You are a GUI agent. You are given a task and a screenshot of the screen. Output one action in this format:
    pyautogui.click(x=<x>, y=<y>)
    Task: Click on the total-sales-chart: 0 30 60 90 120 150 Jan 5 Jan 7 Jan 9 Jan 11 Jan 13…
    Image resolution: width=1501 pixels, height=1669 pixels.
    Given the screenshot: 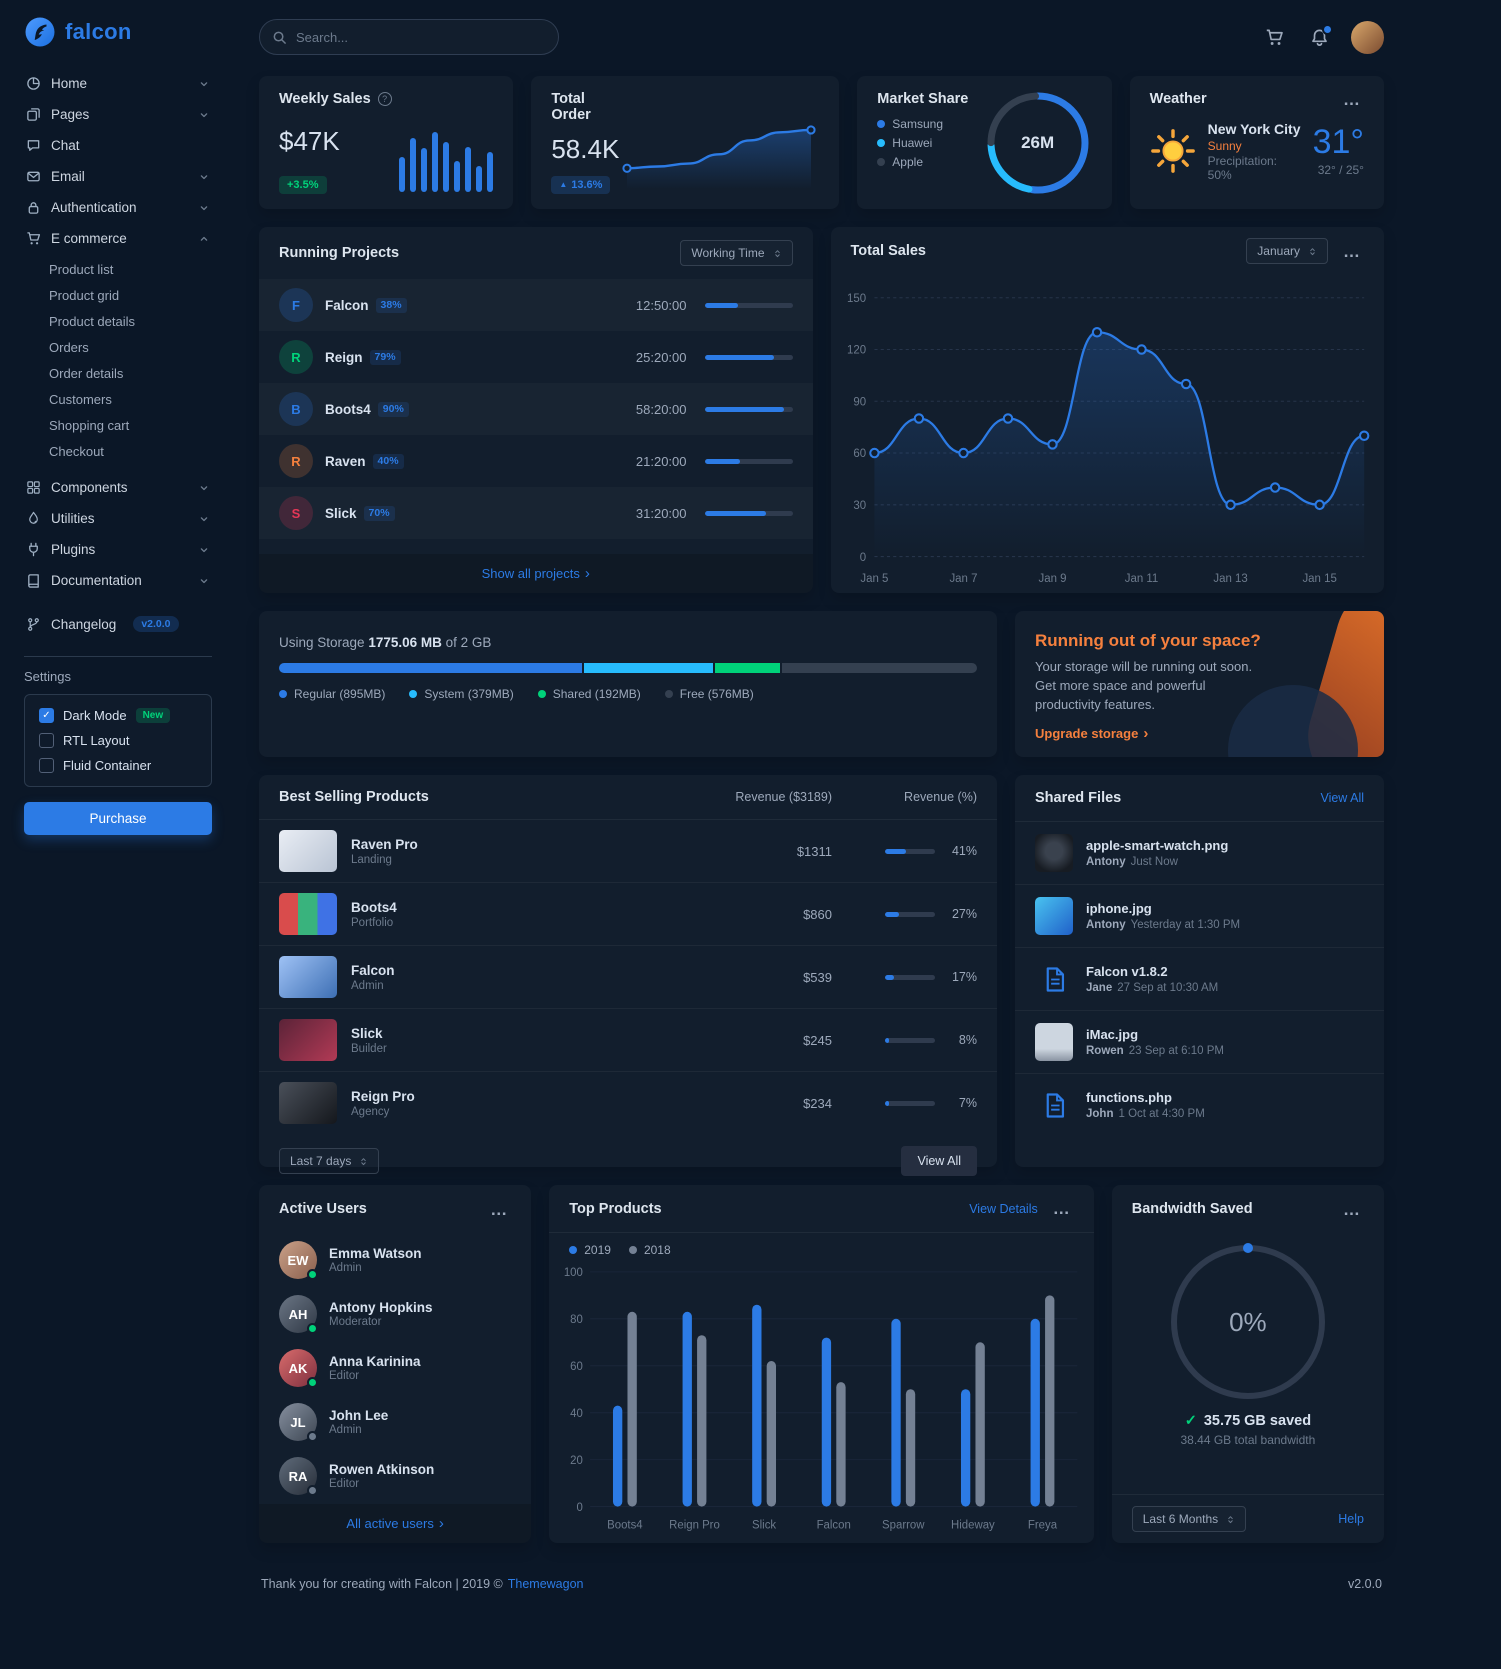 What is the action you would take?
    pyautogui.click(x=1106, y=437)
    